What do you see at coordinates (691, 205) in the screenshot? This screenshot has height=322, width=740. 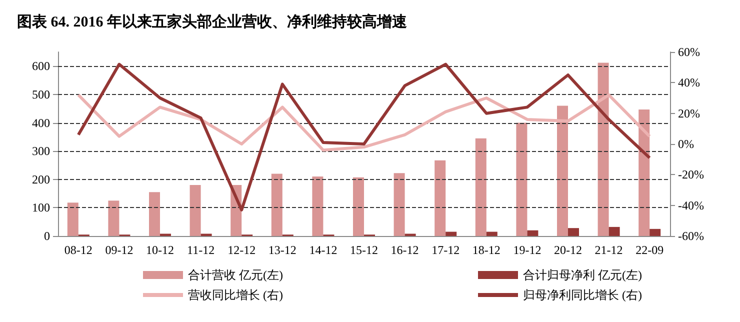 I see `y2-tick-label: -40%` at bounding box center [691, 205].